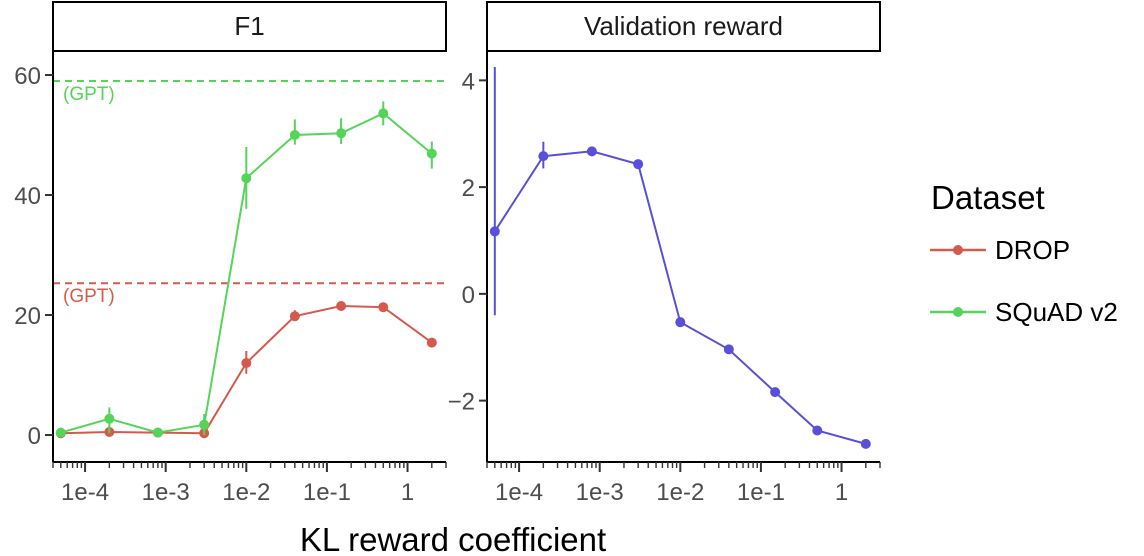 This screenshot has width=1144, height=556. Describe the element at coordinates (327, 492) in the screenshot. I see `f1-x-tick-label: 1e-1` at that location.